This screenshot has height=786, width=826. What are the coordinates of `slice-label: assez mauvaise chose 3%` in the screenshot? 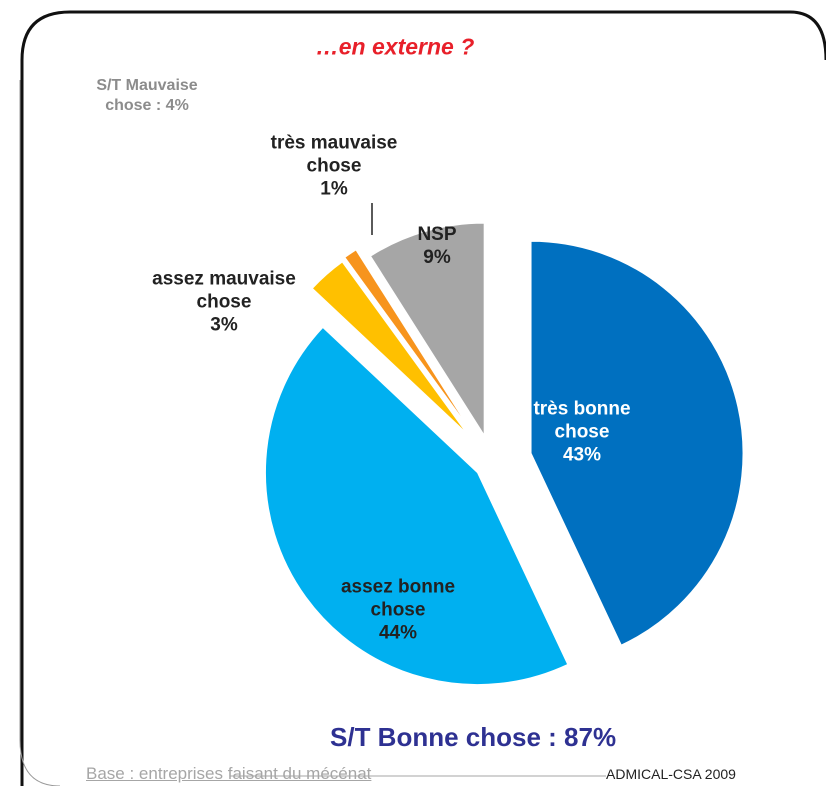 It's located at (224, 302).